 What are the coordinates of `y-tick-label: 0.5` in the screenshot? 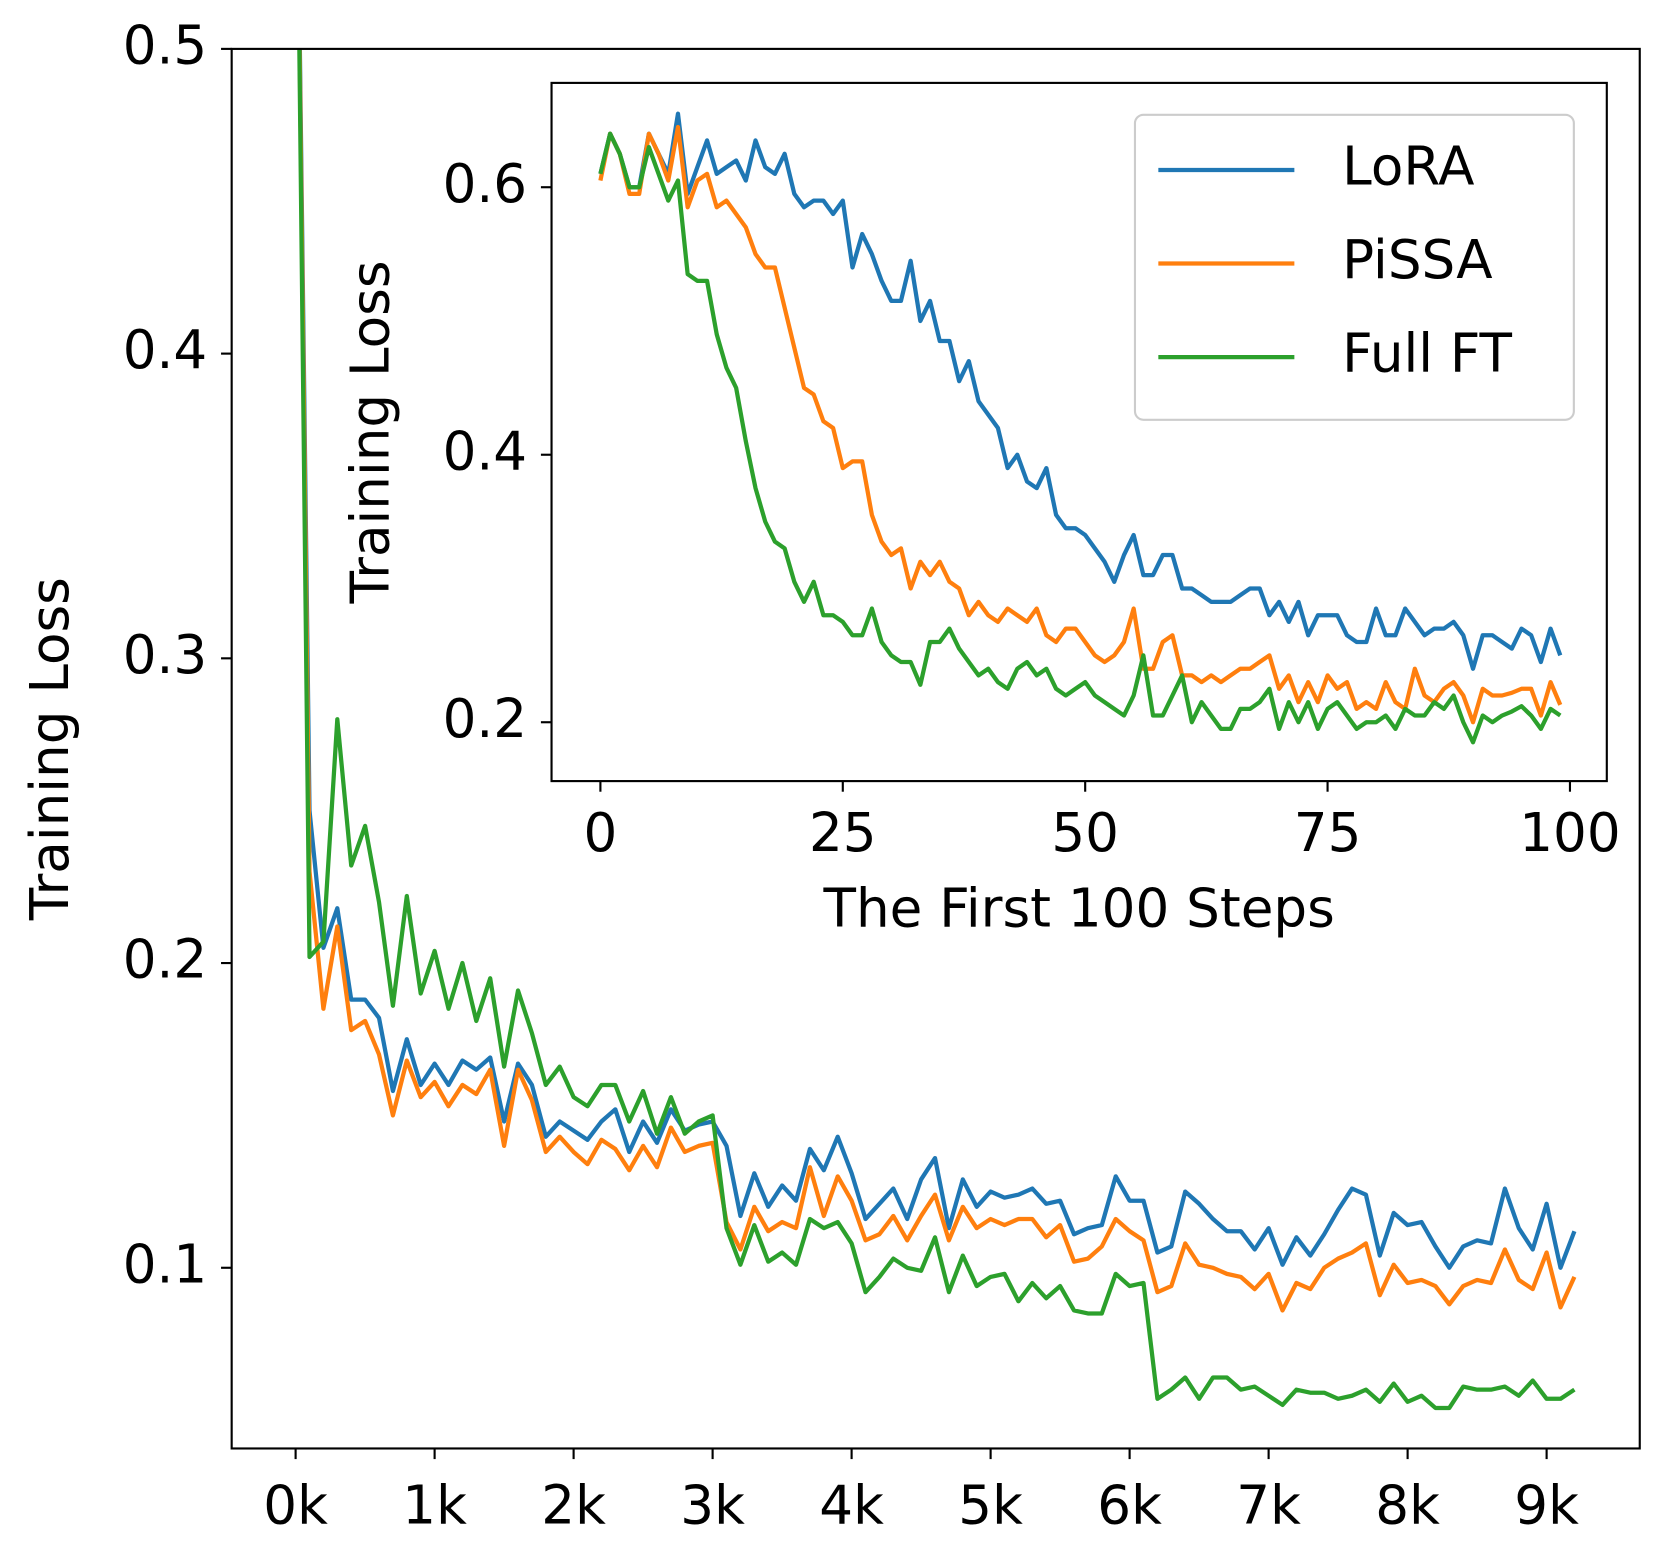 It's located at (165, 46).